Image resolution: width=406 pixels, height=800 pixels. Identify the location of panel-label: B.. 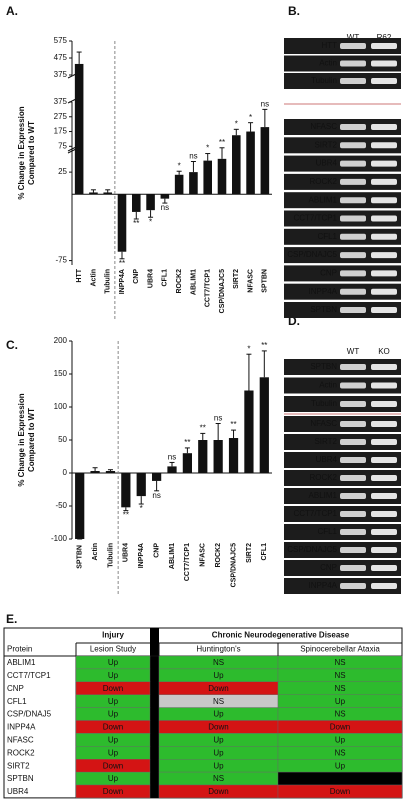
(294, 11).